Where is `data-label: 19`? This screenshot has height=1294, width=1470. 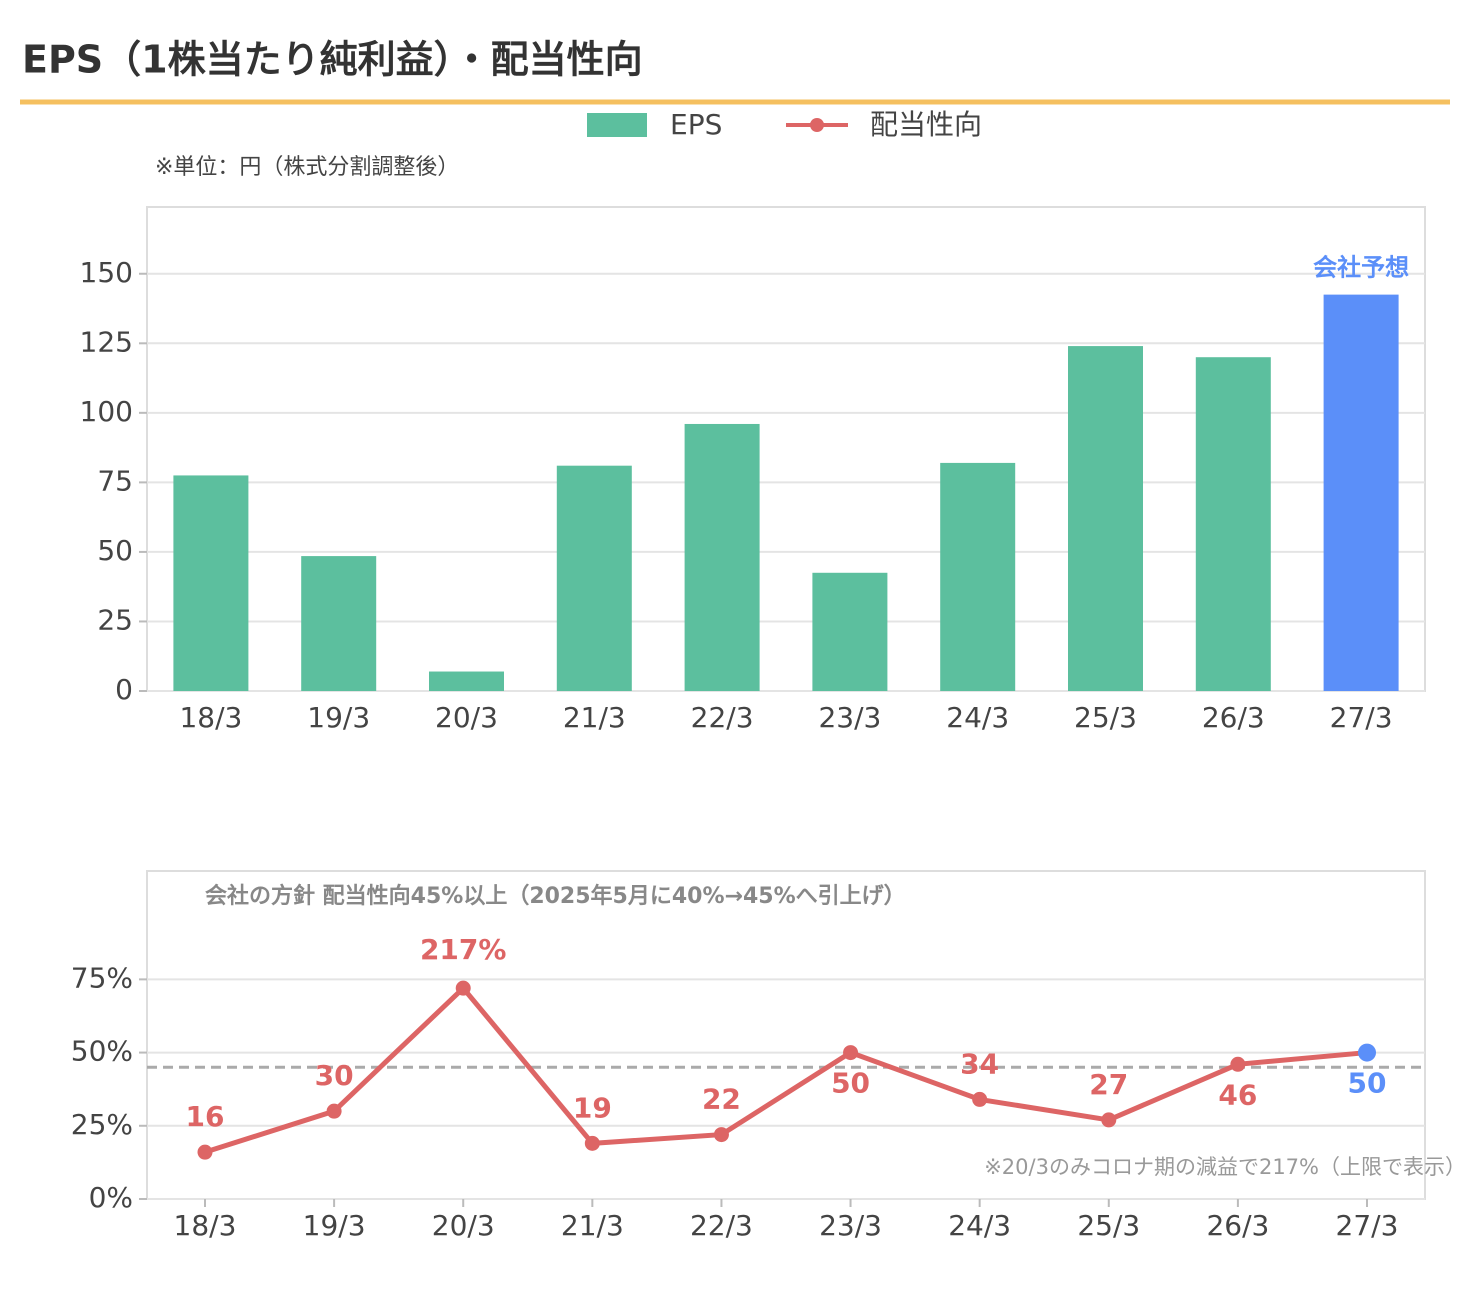 data-label: 19 is located at coordinates (592, 1107).